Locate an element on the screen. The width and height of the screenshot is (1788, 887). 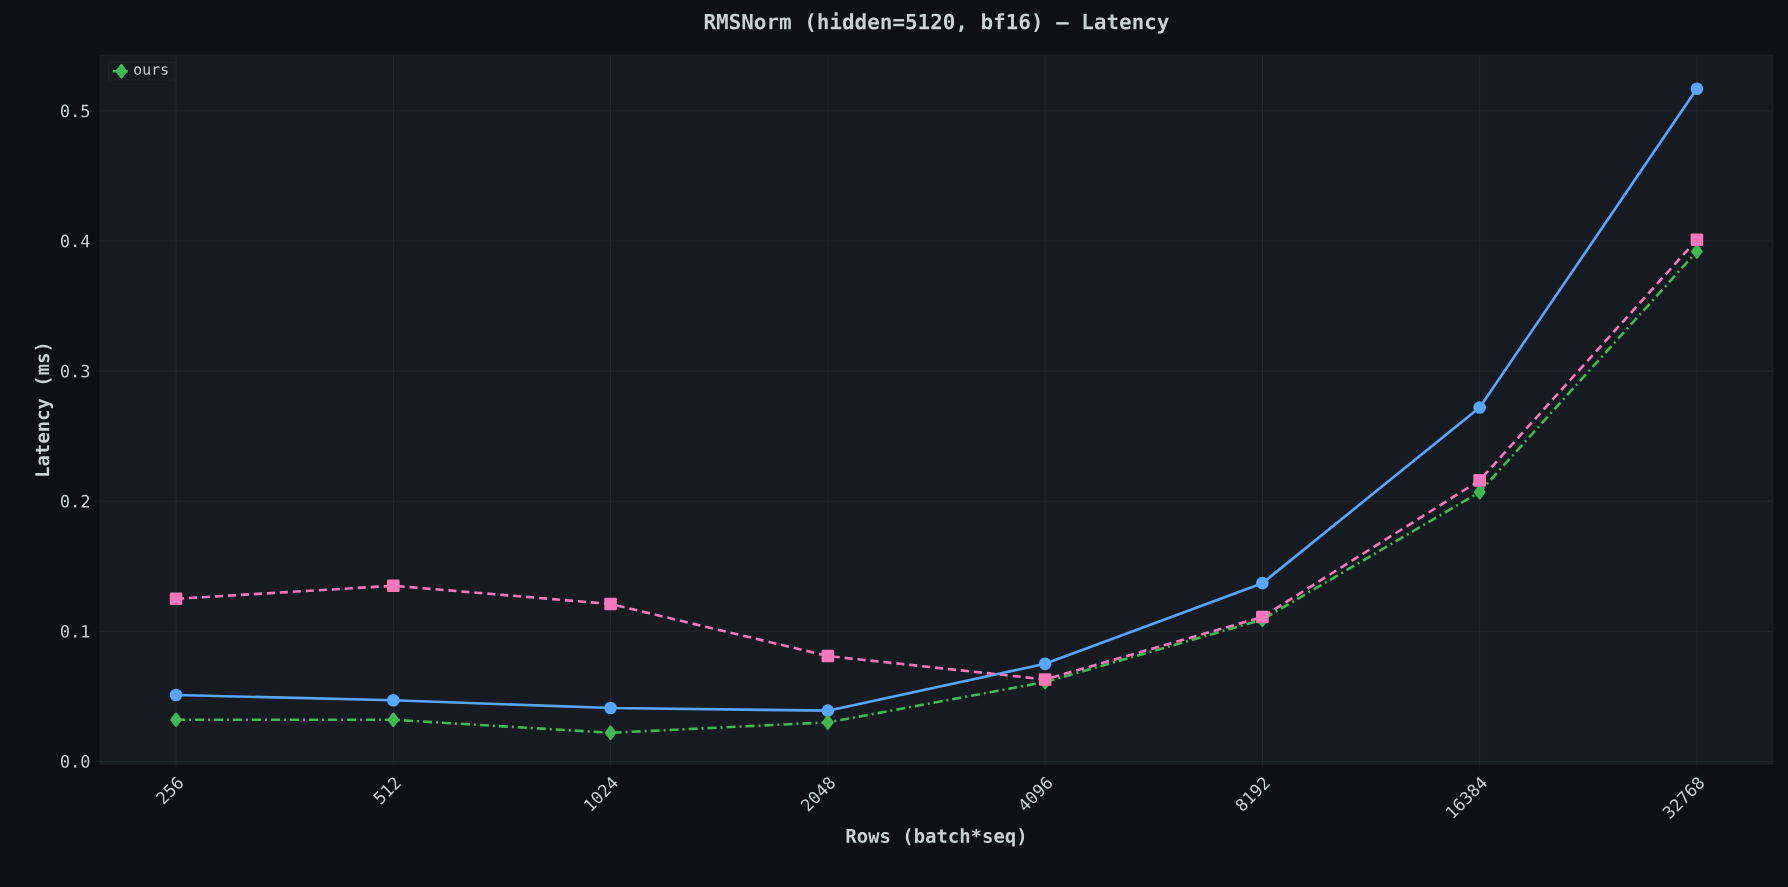
y-tick-label: 0.1 is located at coordinates (75, 631).